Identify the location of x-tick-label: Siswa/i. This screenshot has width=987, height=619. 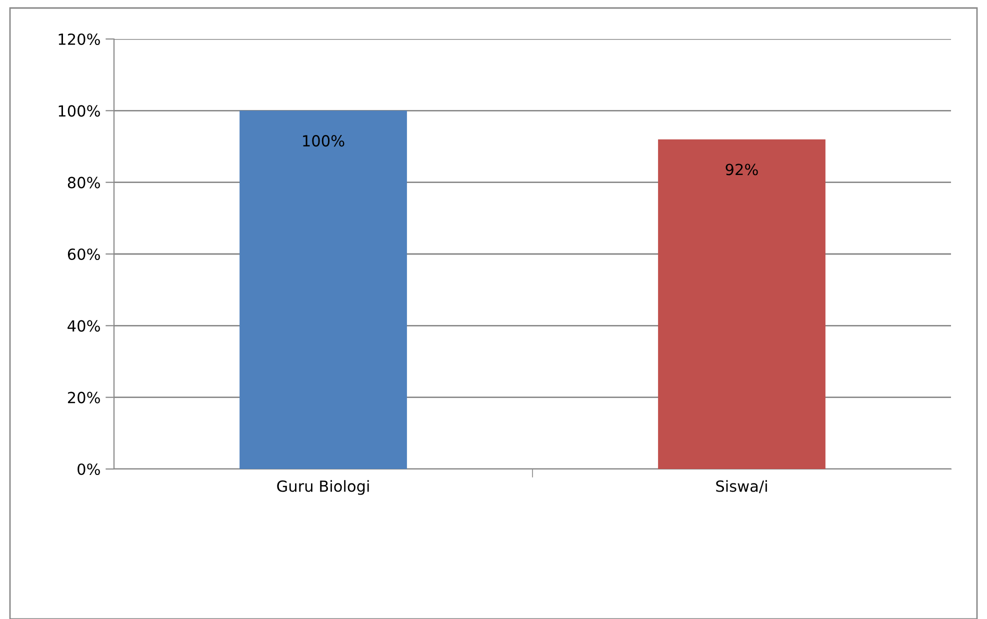
(741, 487).